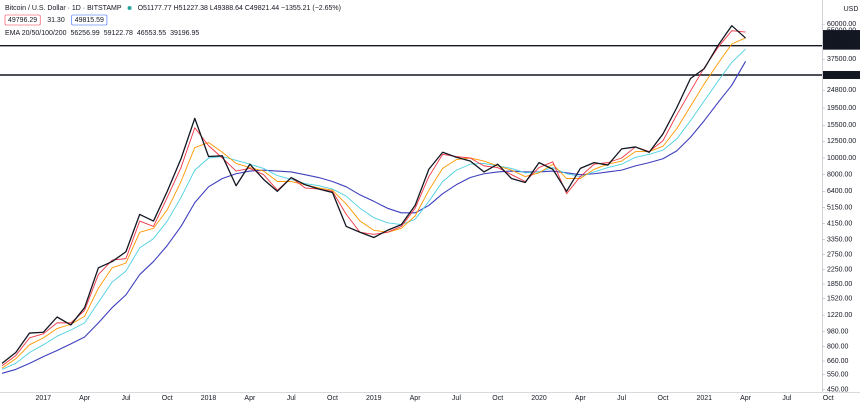  What do you see at coordinates (839, 224) in the screenshot?
I see `y-tick-label: 4150.00` at bounding box center [839, 224].